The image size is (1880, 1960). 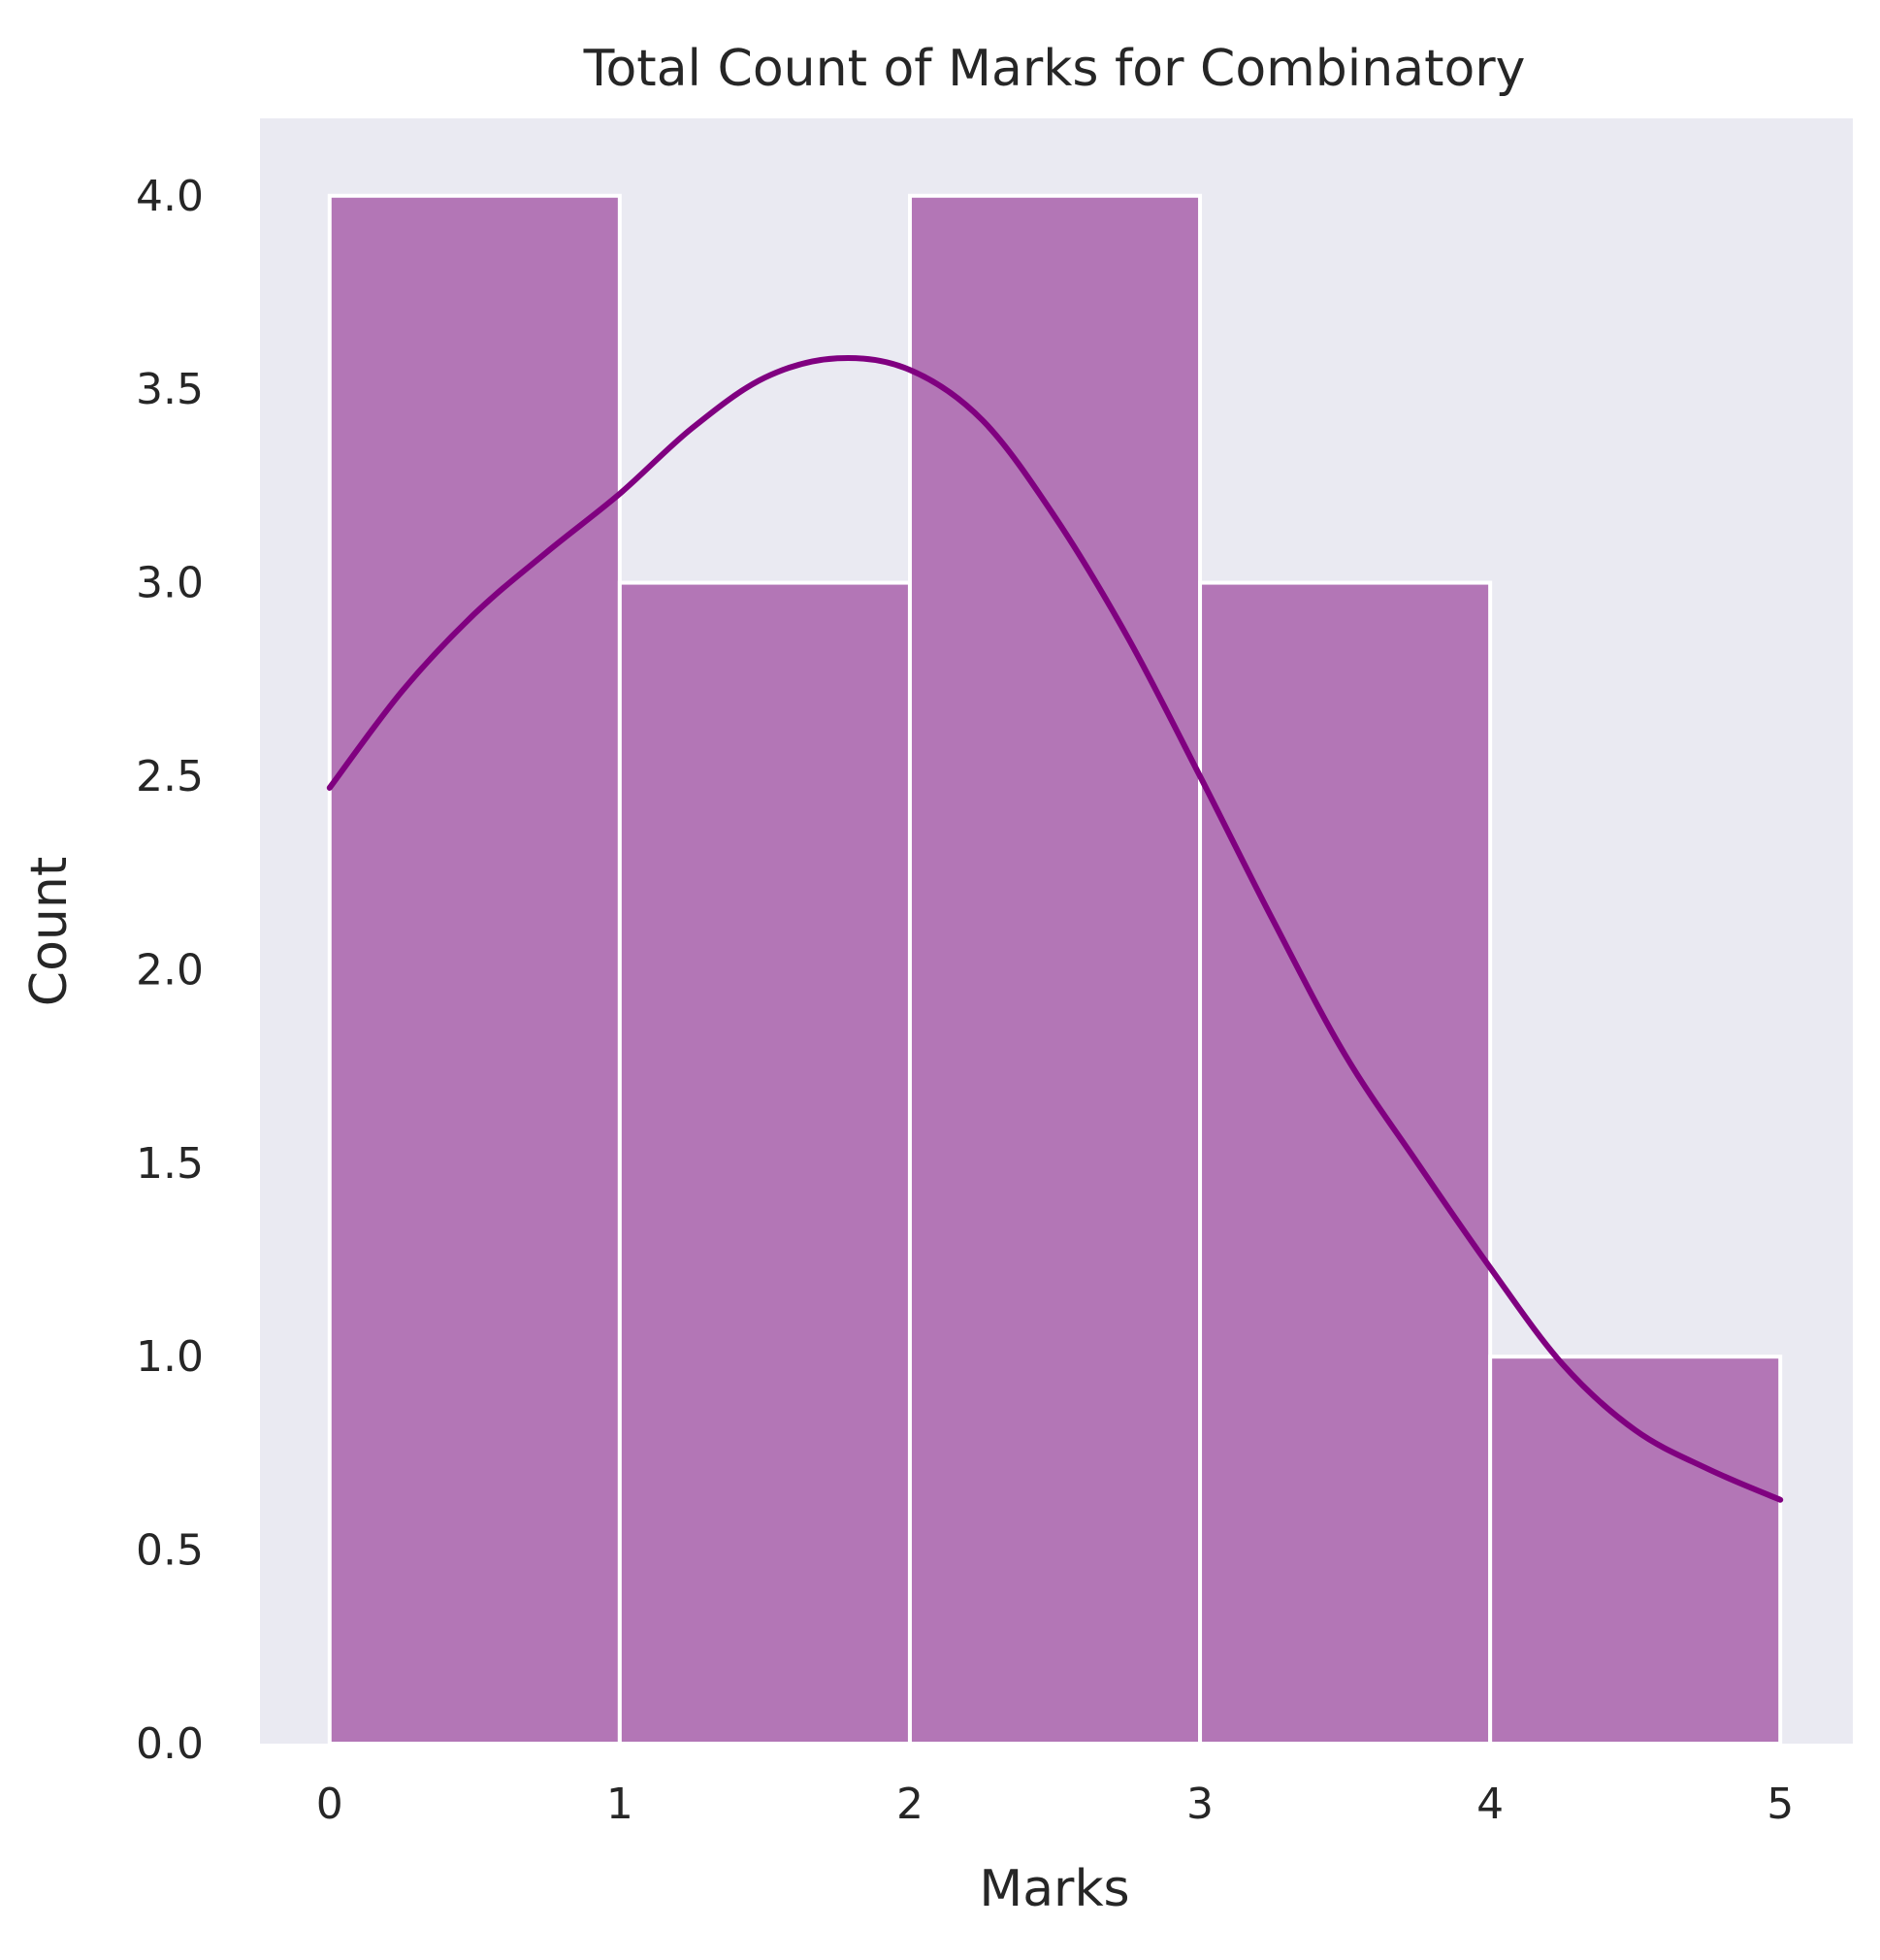 I want to click on y-tick-label-4: 2.0, so click(x=170, y=970).